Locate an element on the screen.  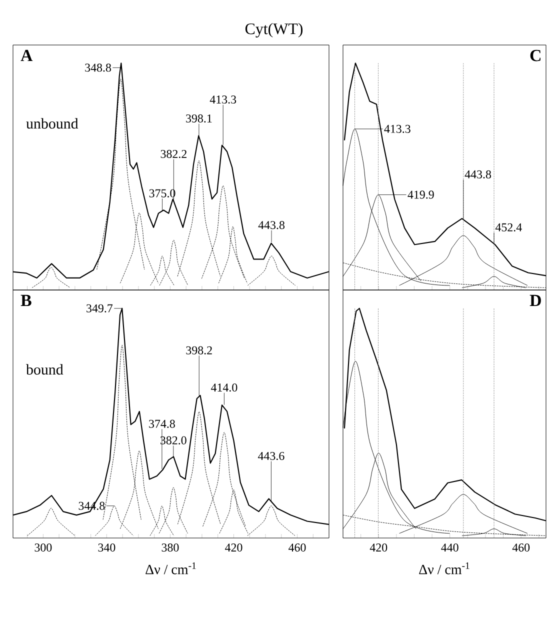
chart-title: Cyt(WT) is located at coordinates (274, 30).